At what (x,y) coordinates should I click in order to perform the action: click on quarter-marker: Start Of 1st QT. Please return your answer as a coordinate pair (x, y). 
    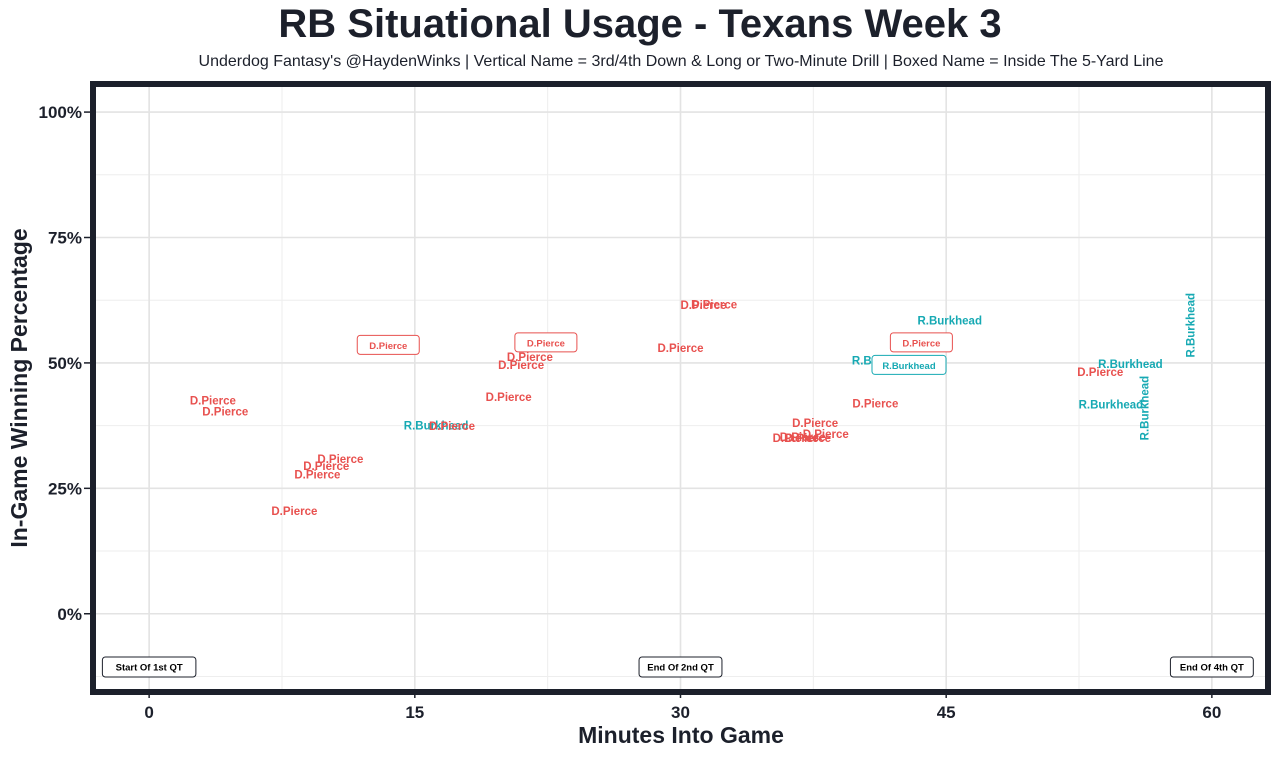
    Looking at the image, I should click on (149, 667).